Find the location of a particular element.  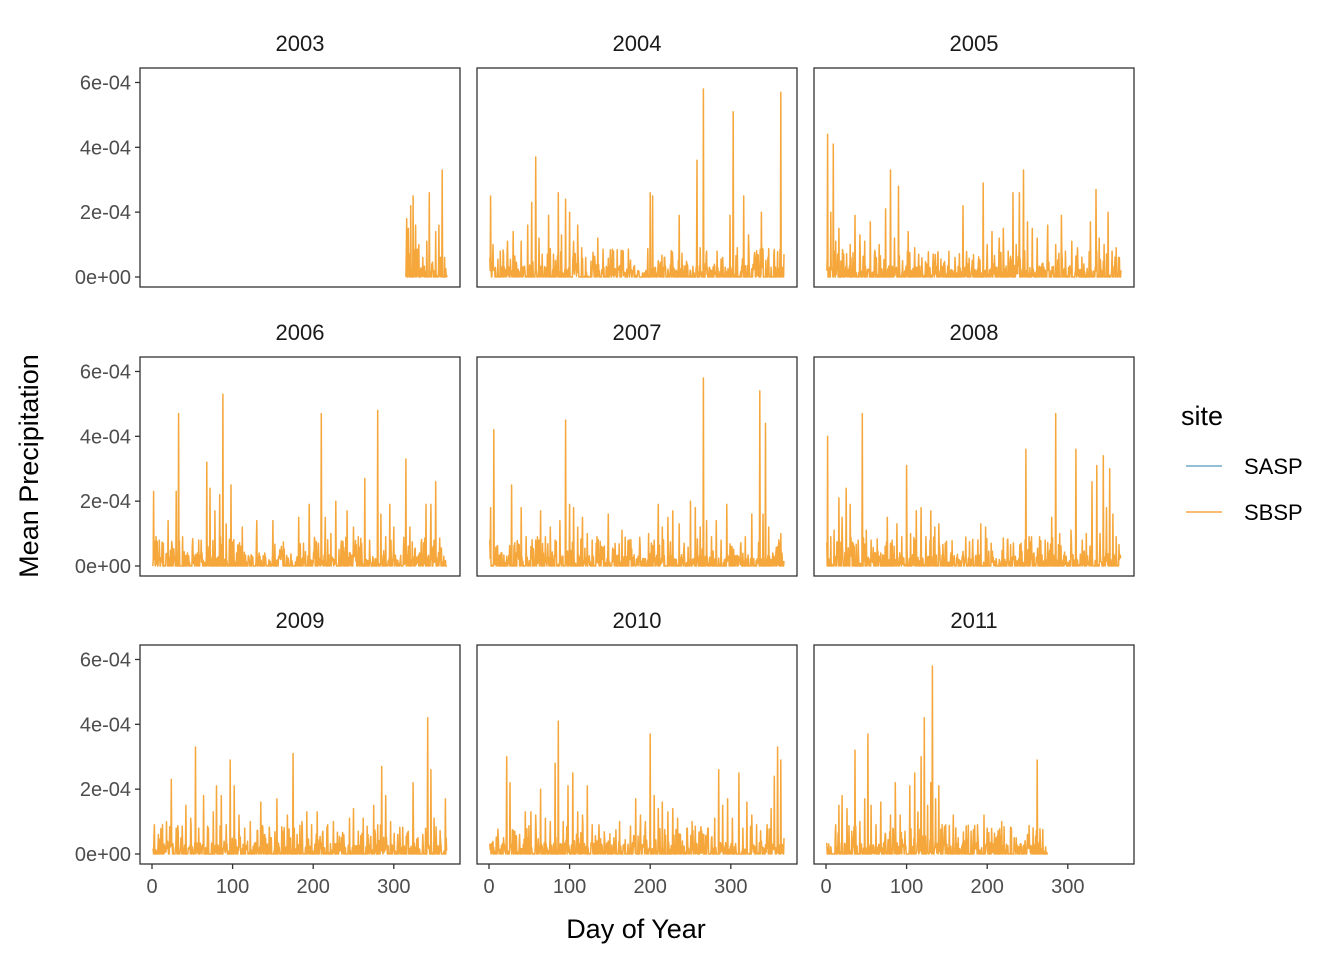

facet-panel-2006: 2006 0e+00 2e-04 4e-04 6e-04 is located at coordinates (268, 449).